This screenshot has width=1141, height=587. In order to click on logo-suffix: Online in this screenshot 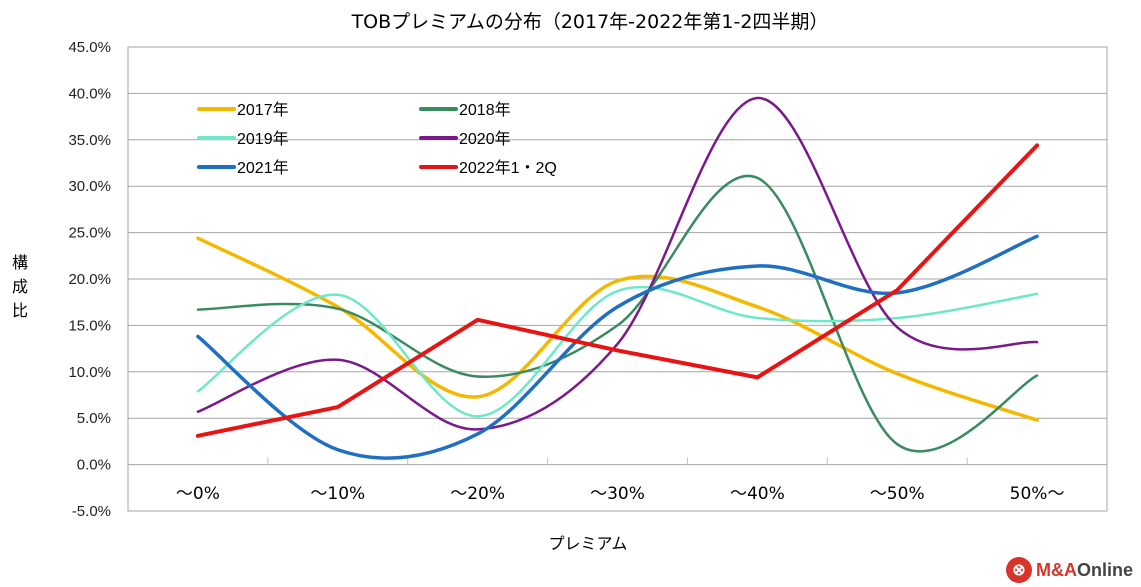, I will do `click(1104, 569)`.